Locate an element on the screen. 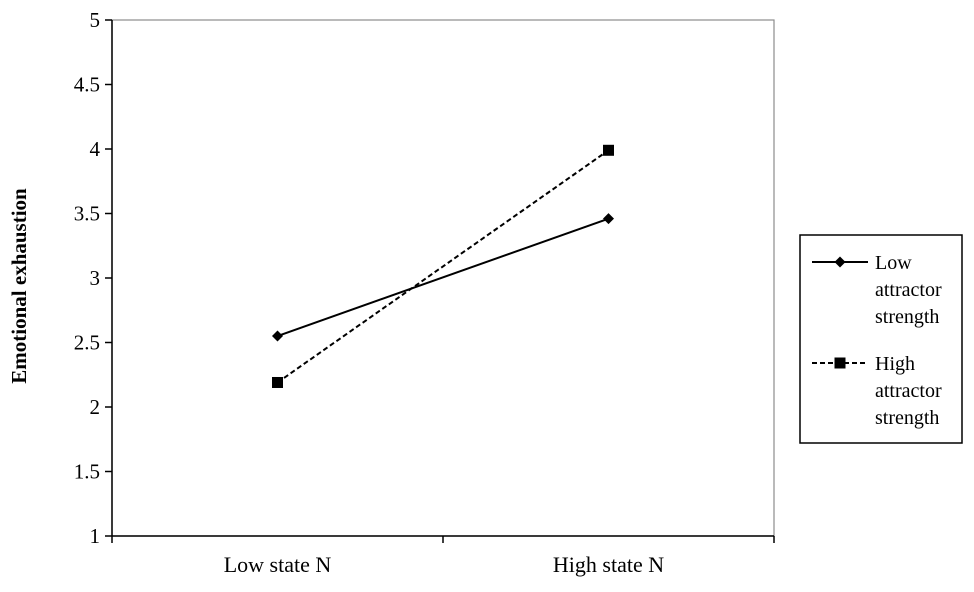  y-tick-label: 5 is located at coordinates (95, 20).